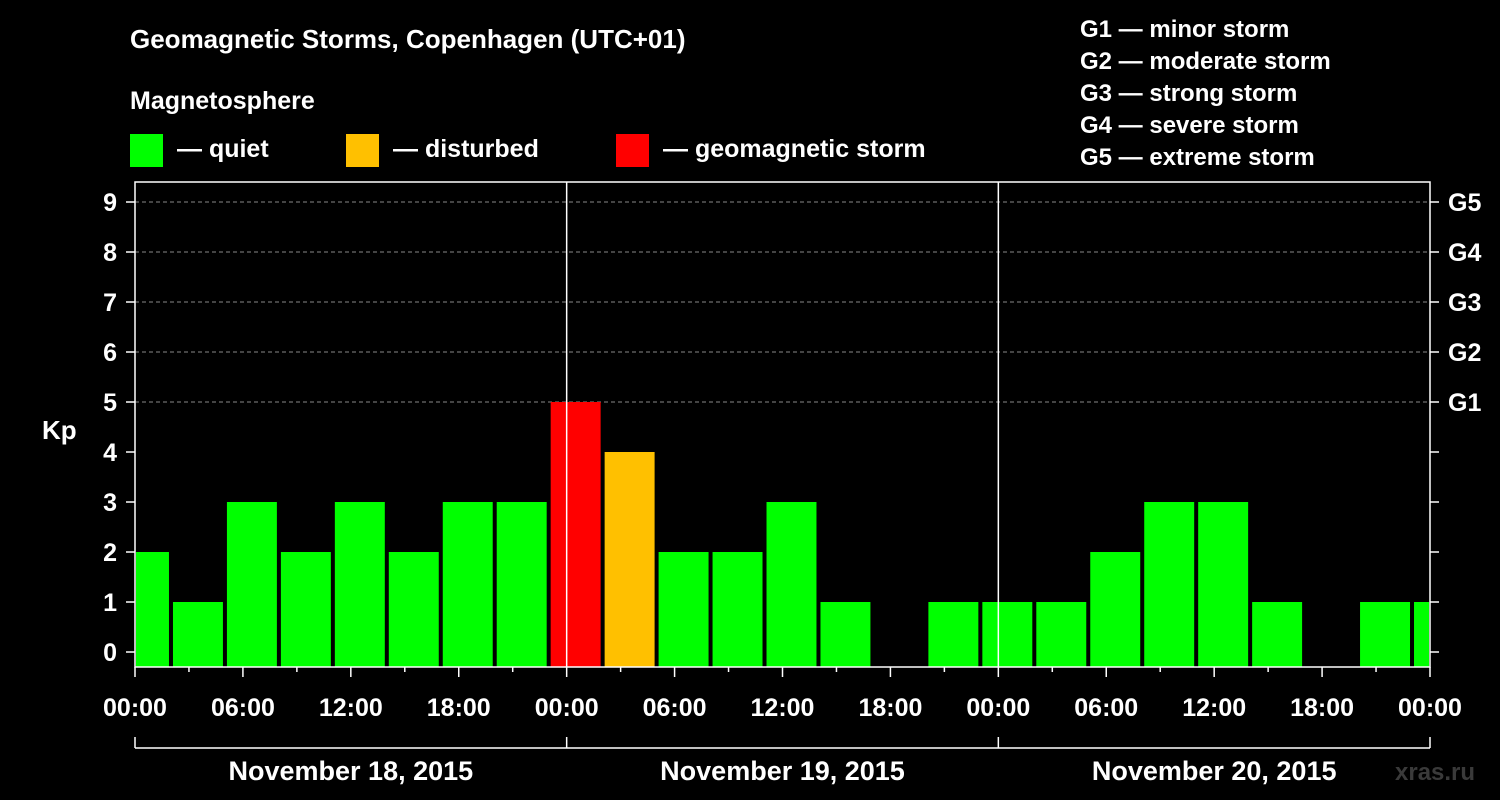 This screenshot has width=1500, height=800. I want to click on legend-heading: Magnetosphere, so click(222, 101).